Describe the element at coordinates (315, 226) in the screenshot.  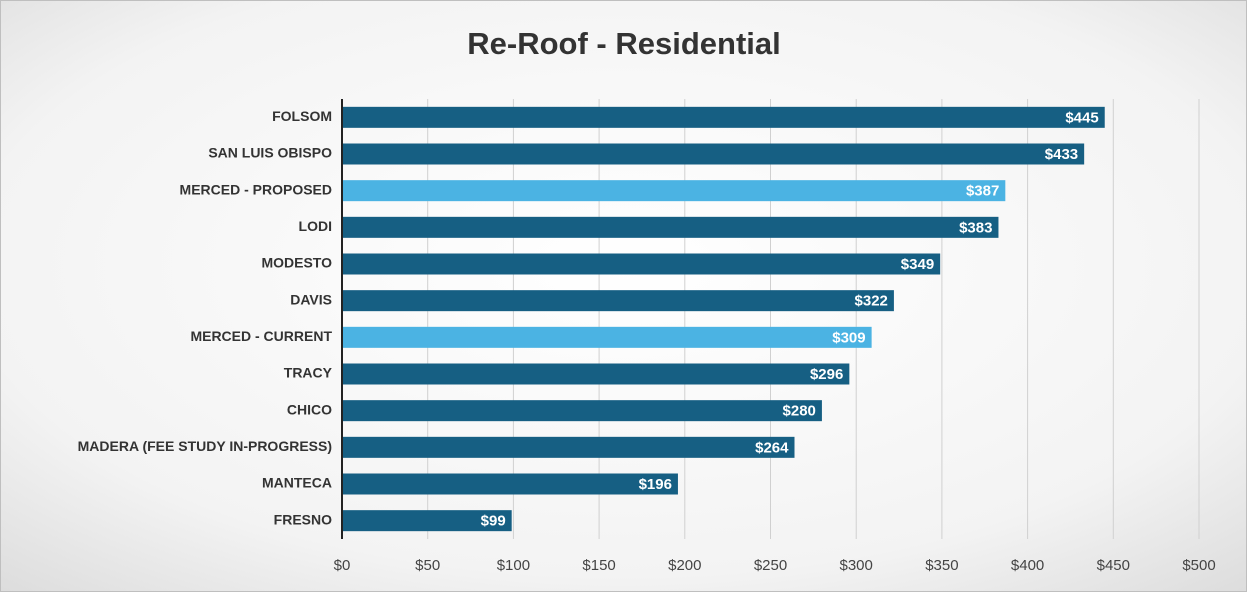
I see `y-tick-label: LODI` at that location.